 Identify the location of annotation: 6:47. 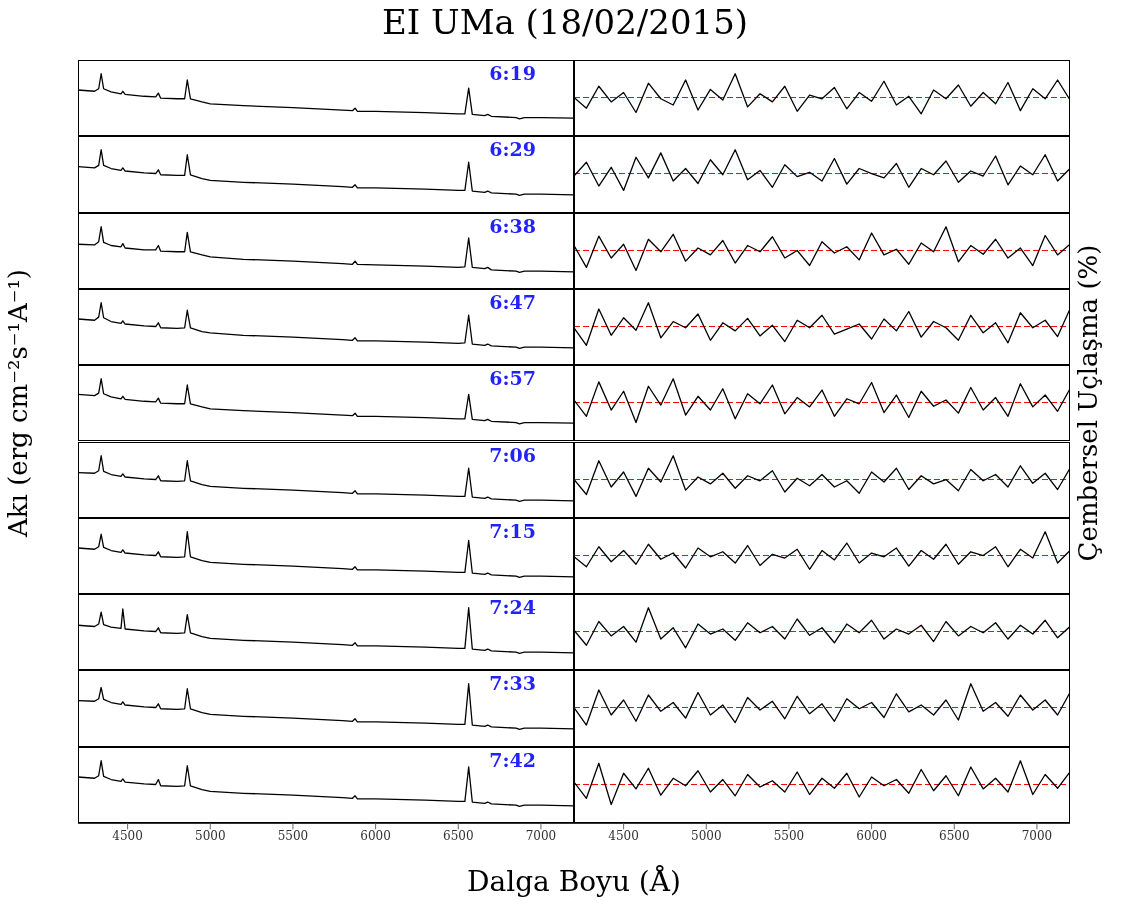
(512, 301).